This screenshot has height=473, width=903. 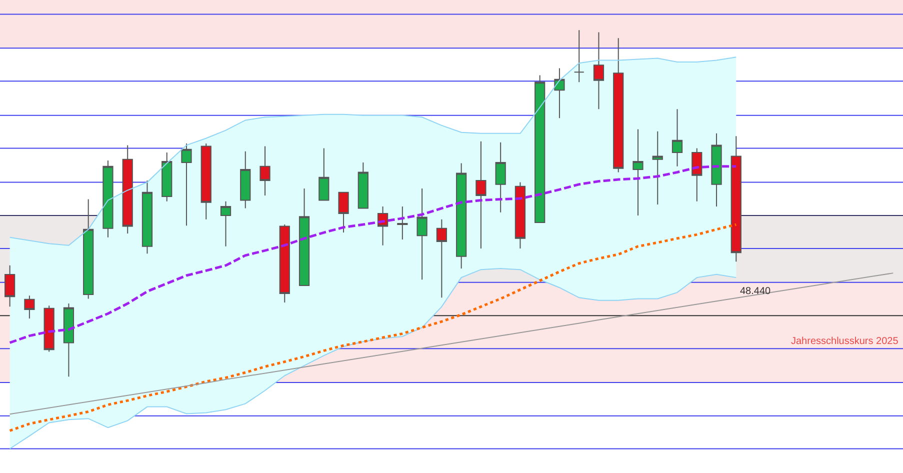 I want to click on ref-line-label: Jahresschlusskurs 2025, so click(x=845, y=341).